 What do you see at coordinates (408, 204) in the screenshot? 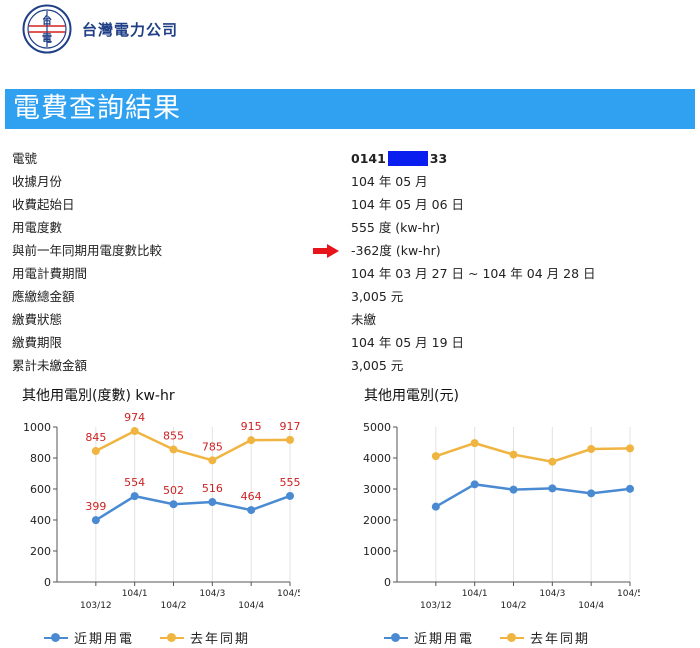
I see `billing-start-value: 104 年 05 月 06 日` at bounding box center [408, 204].